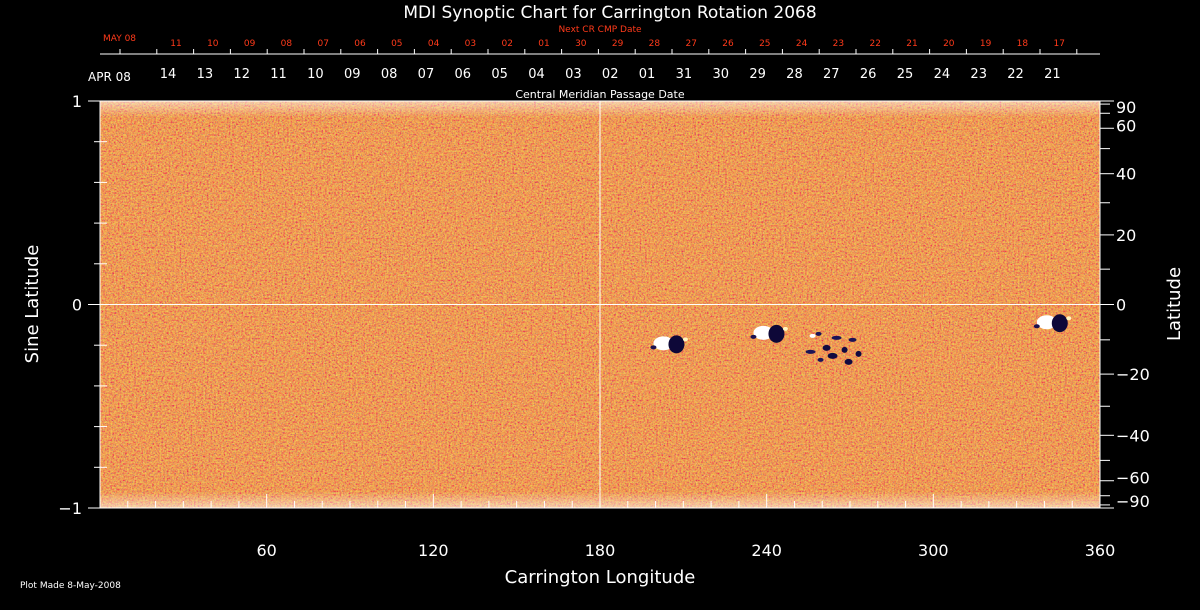 Image resolution: width=1200 pixels, height=610 pixels. Describe the element at coordinates (831, 74) in the screenshot. I see `top-white-day-label: 27` at that location.